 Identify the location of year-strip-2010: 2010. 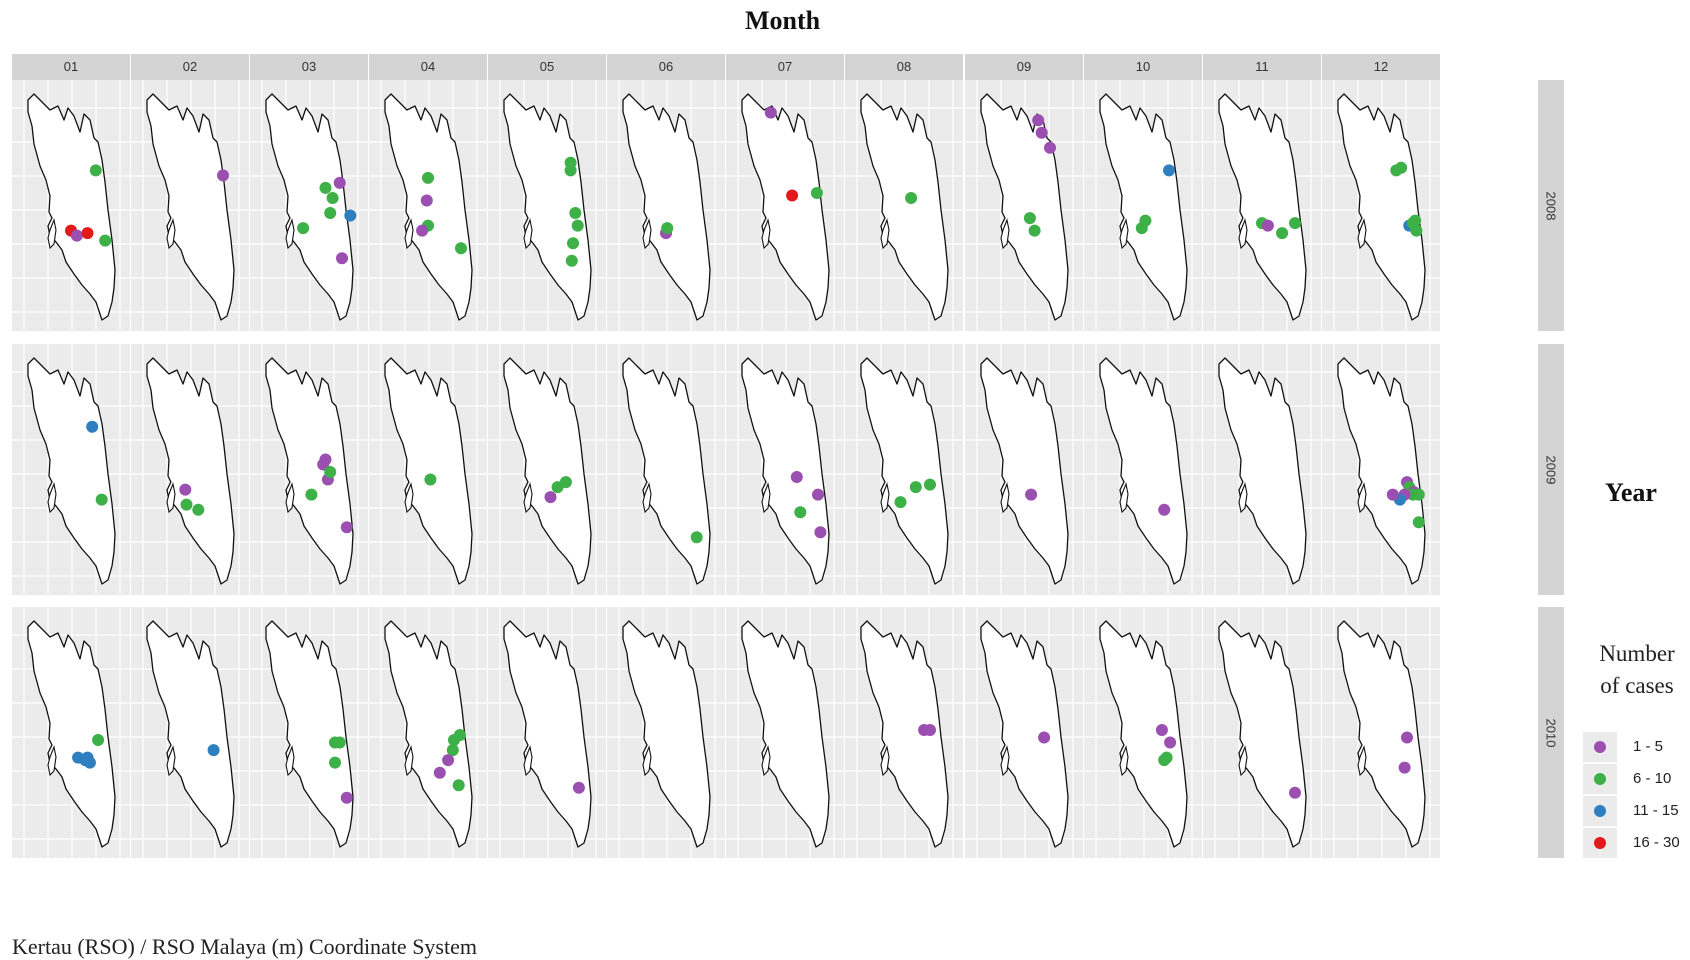
(1551, 732).